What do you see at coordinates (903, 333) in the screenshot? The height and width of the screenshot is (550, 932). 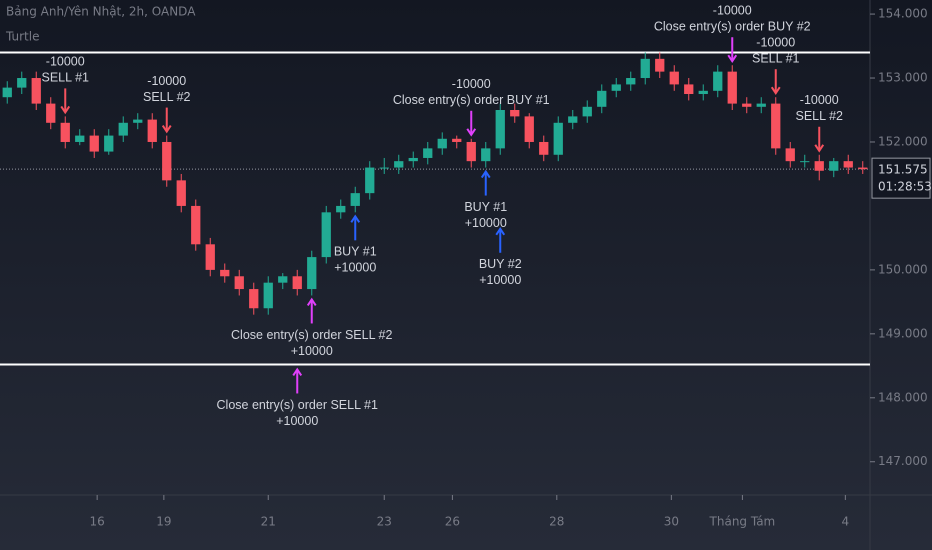 I see `y-tick-label: 149.000` at bounding box center [903, 333].